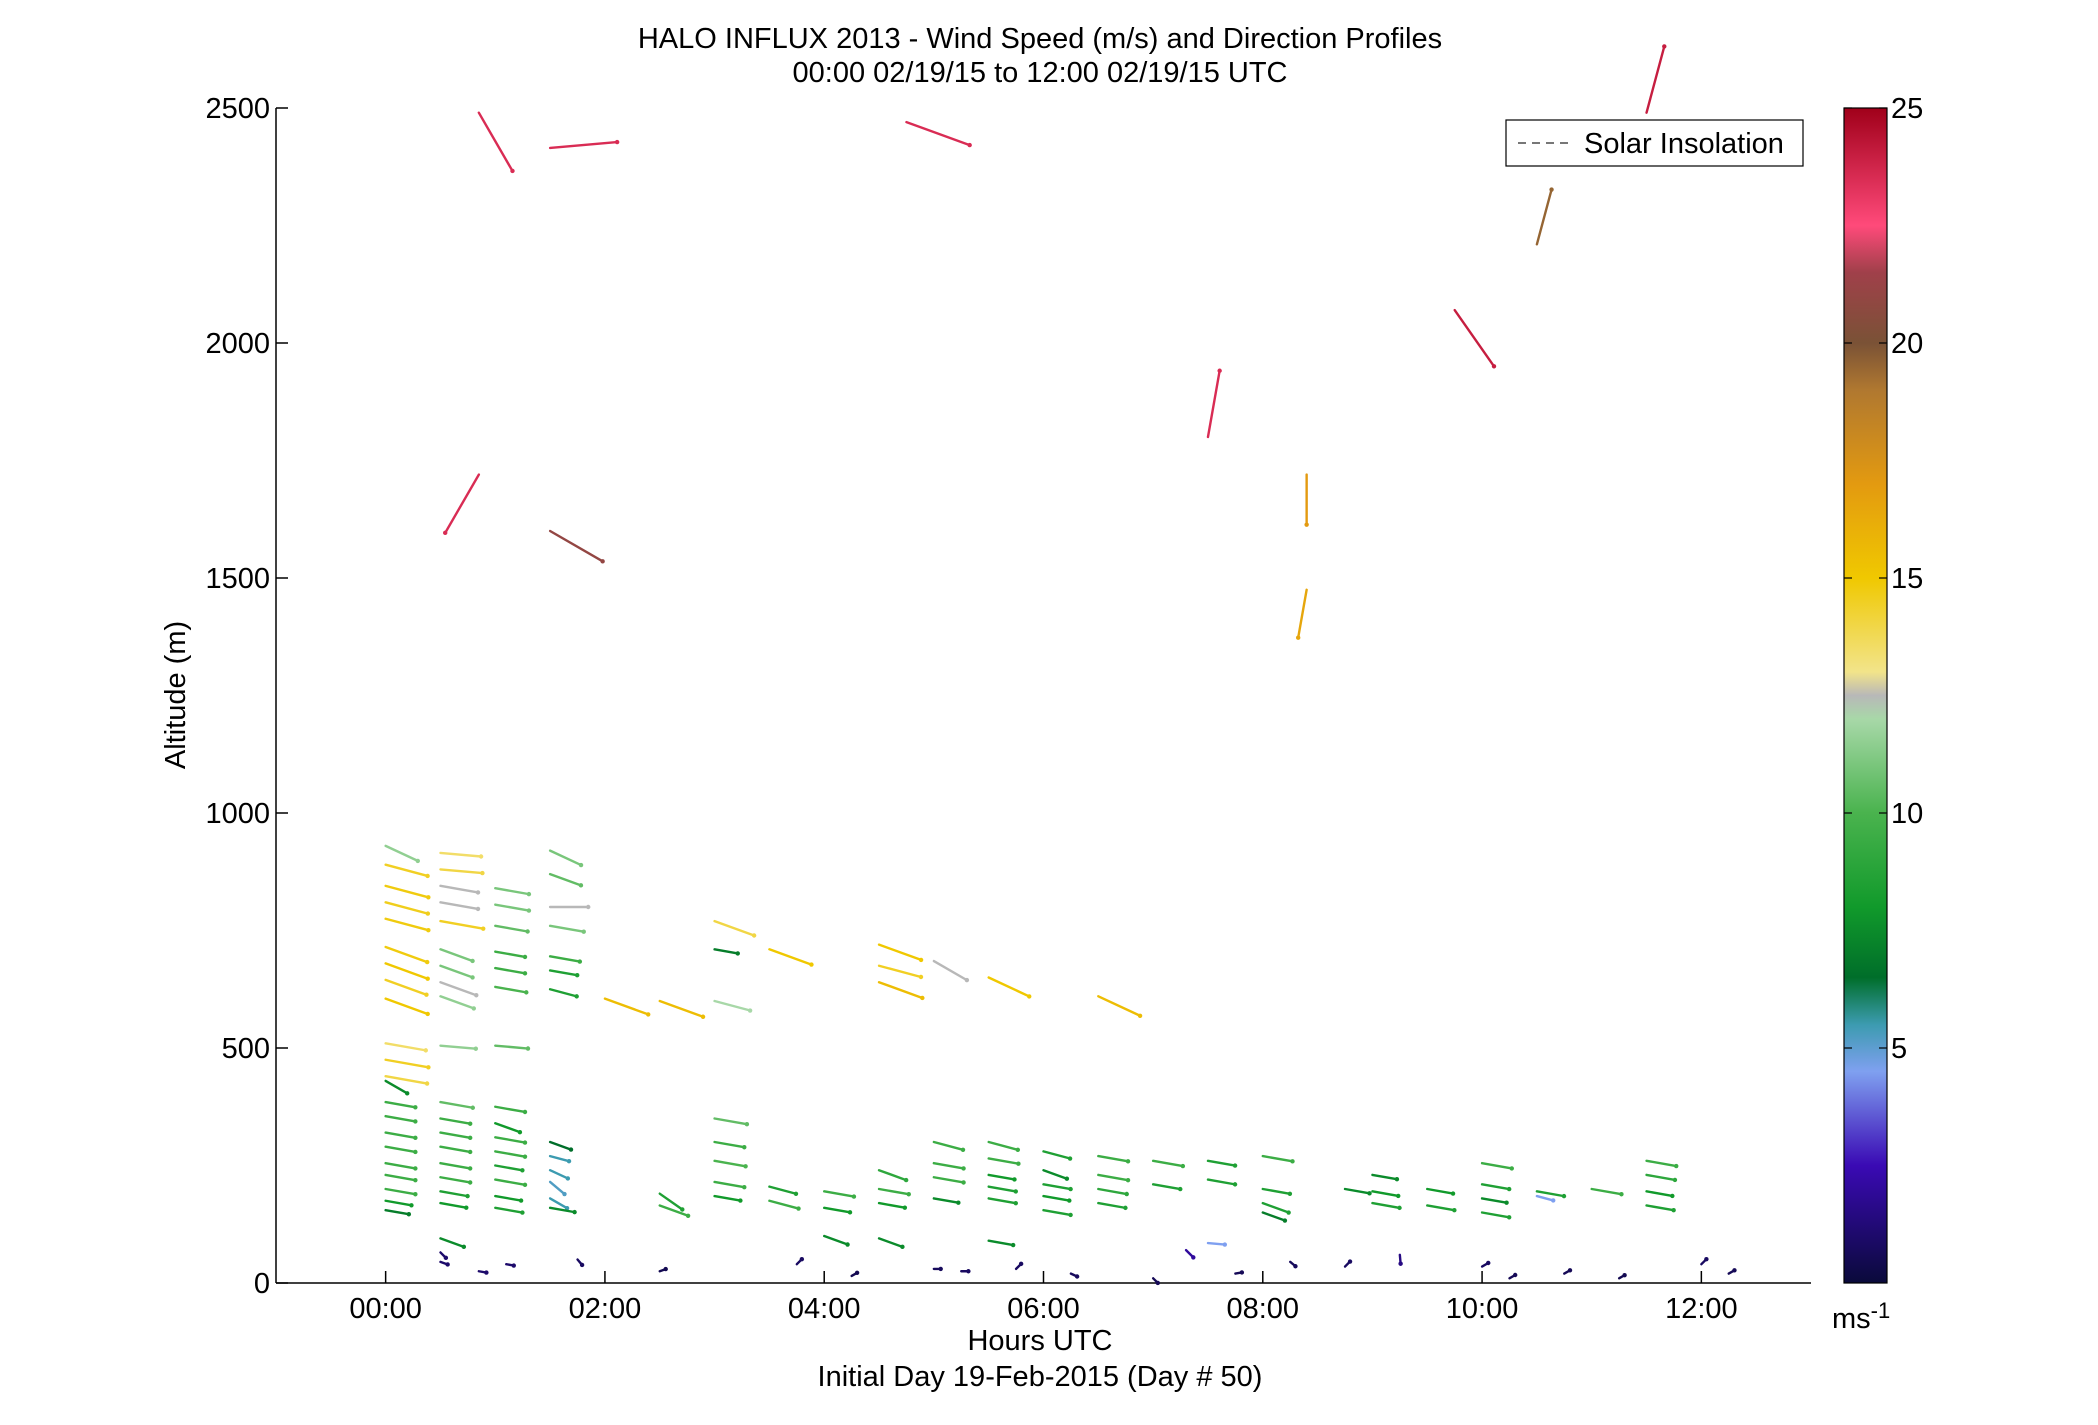 The height and width of the screenshot is (1425, 2098). What do you see at coordinates (1043, 1298) in the screenshot?
I see `x-ticks: 00:00 02:00 04:00 06:00 08:00 10:00 12:00` at bounding box center [1043, 1298].